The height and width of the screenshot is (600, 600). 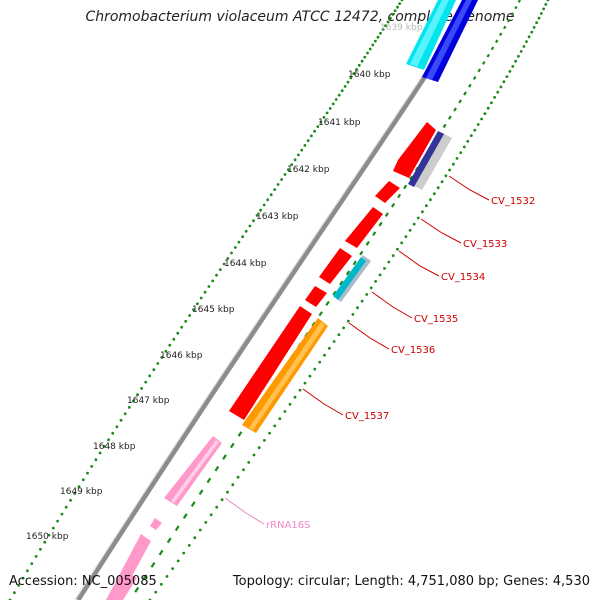 I want to click on gene-label: rRNA16S, so click(x=288, y=525).